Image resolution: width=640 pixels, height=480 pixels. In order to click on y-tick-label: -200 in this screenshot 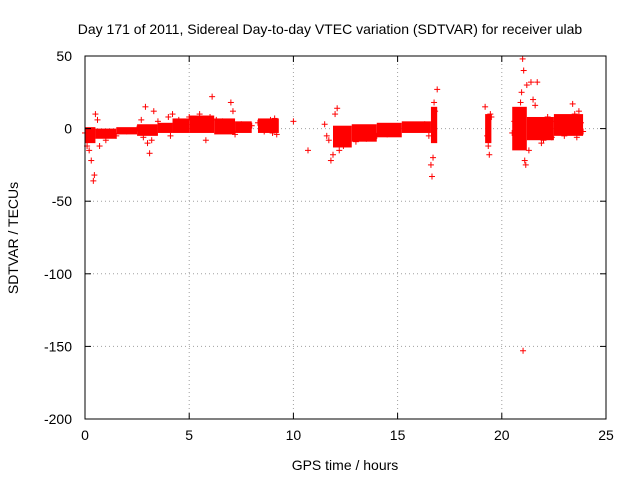, I will do `click(58, 419)`.